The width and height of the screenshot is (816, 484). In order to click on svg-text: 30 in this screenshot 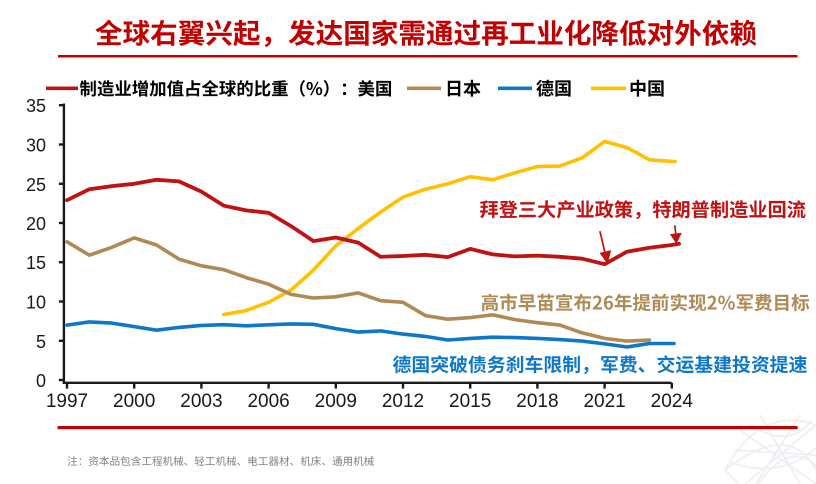, I will do `click(36, 146)`.